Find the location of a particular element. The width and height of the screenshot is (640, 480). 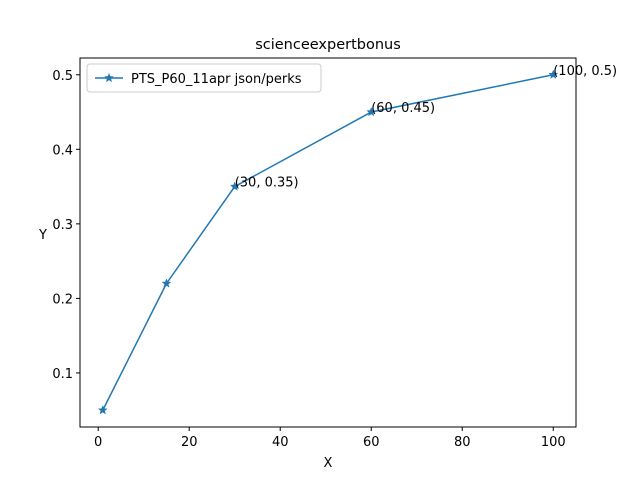

legend-marker-star is located at coordinates (109, 77).